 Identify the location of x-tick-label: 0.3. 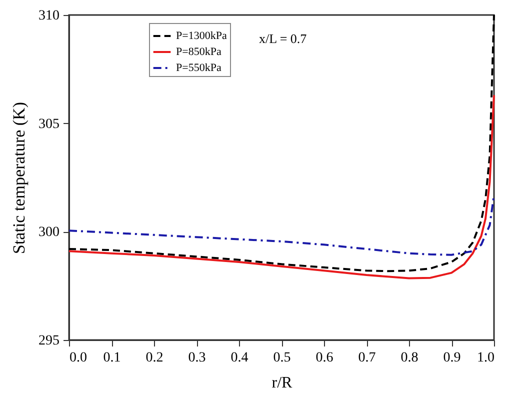
(197, 358).